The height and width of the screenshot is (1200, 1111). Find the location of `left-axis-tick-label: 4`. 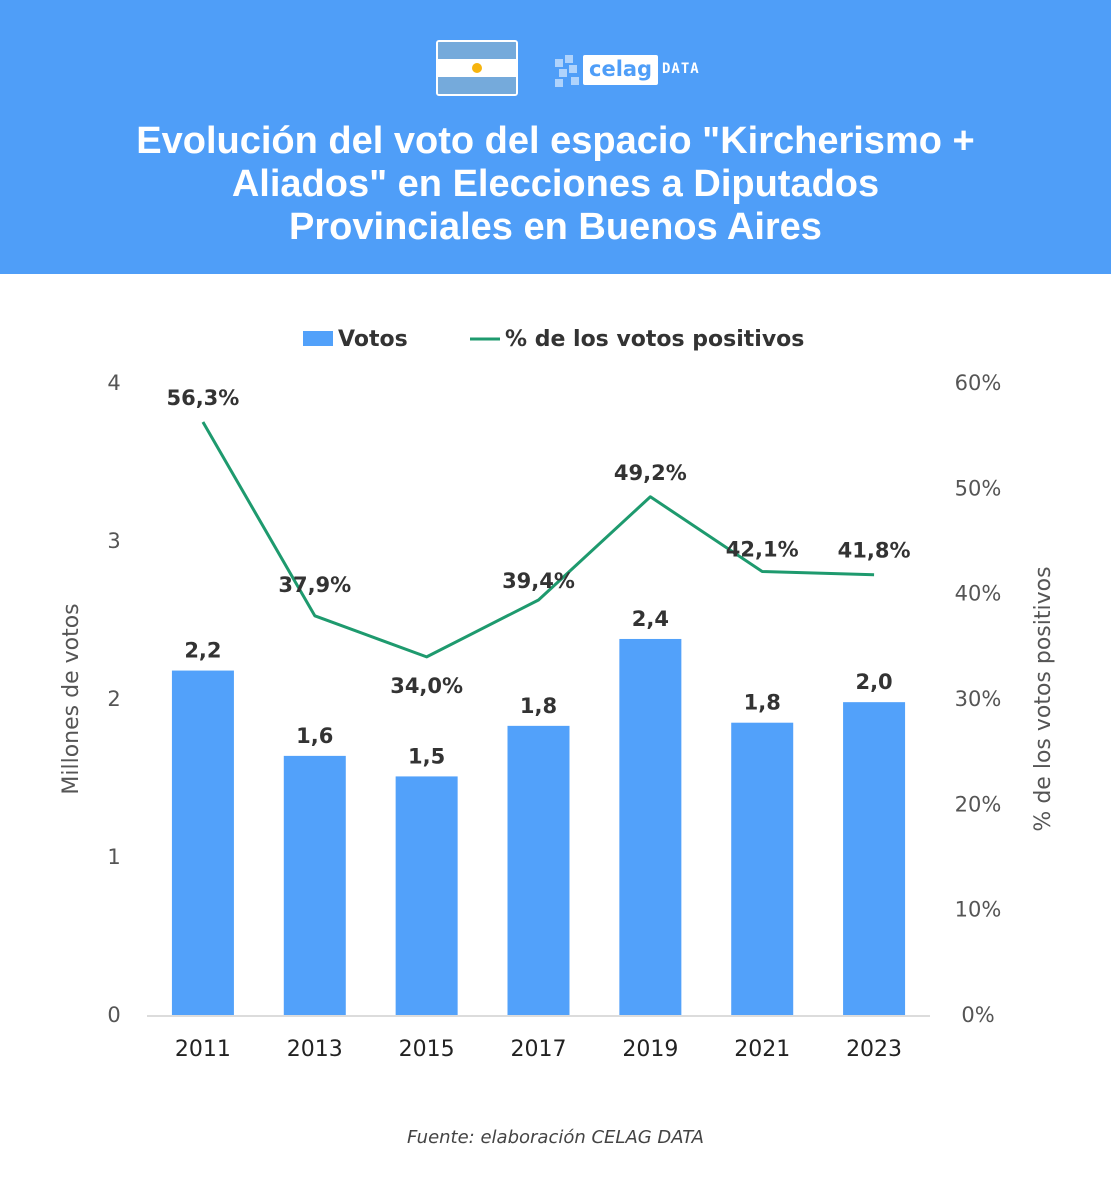

left-axis-tick-label: 4 is located at coordinates (113, 383).